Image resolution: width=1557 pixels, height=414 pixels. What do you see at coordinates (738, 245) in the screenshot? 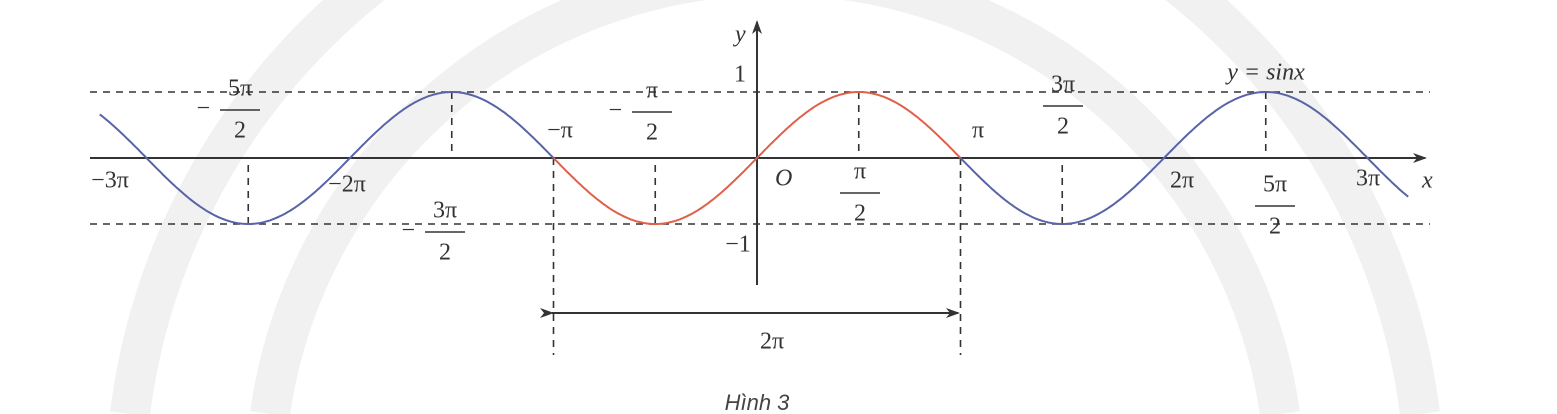
I see `y-label: −1` at bounding box center [738, 245].